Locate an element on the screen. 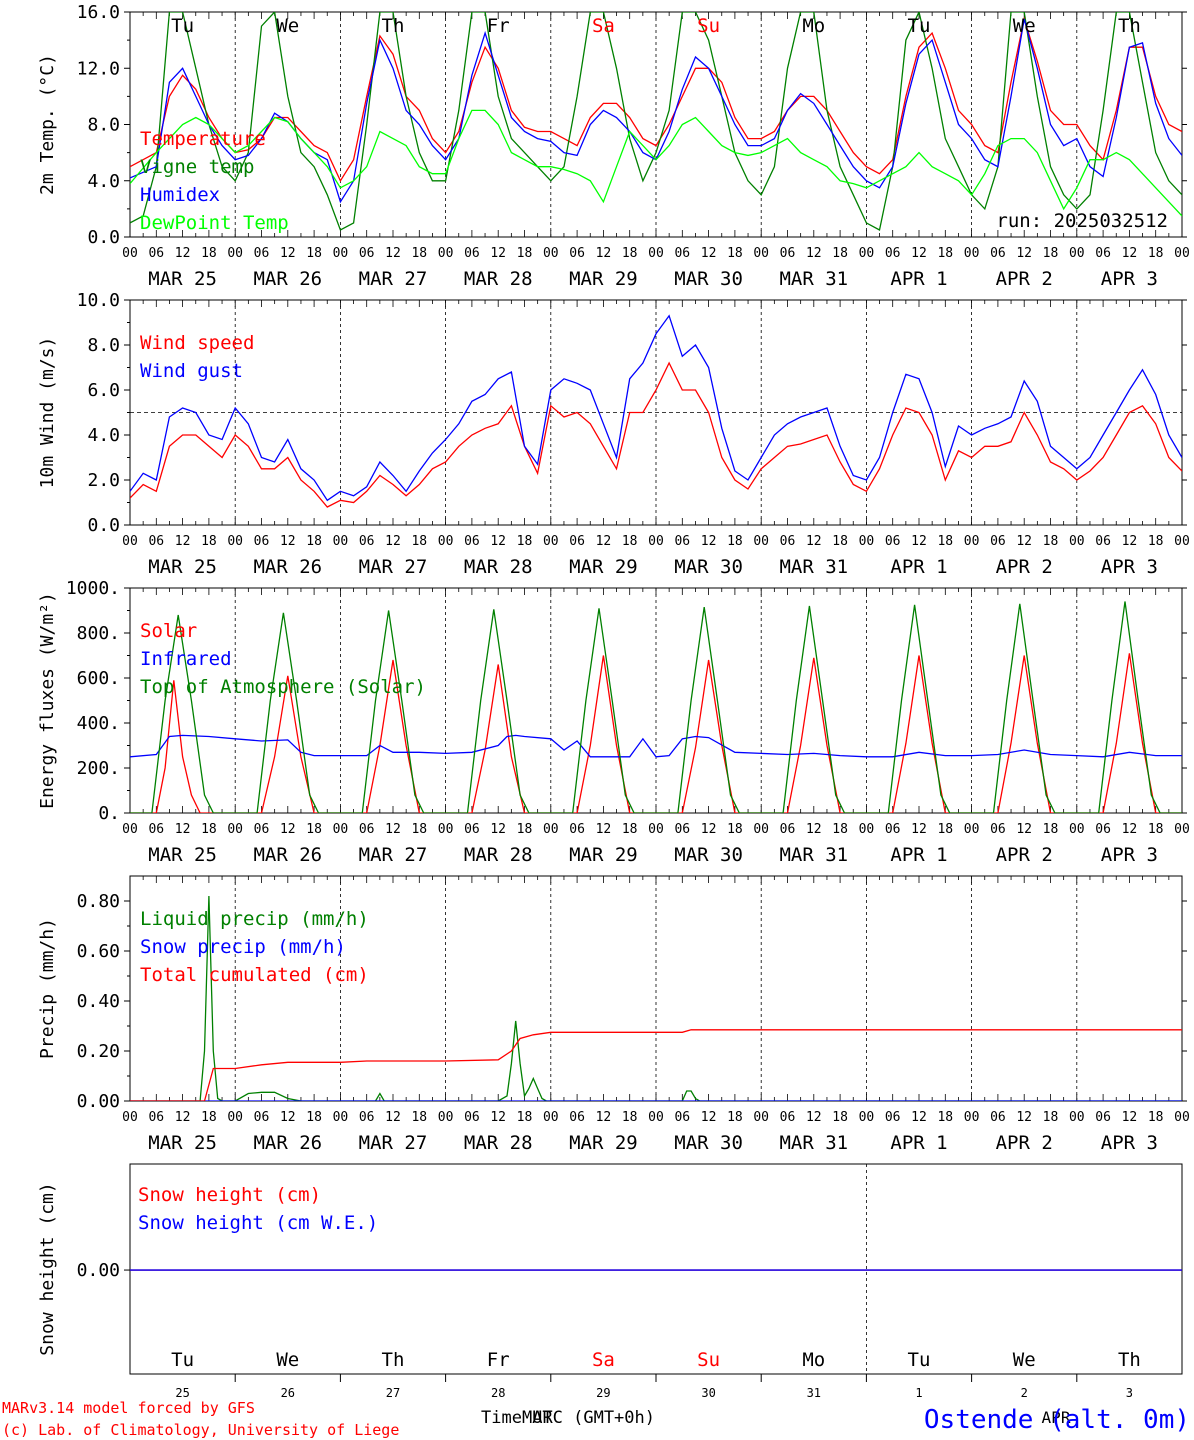  model-credit: MARv3.14 model forced by GFS is located at coordinates (128, 1408).